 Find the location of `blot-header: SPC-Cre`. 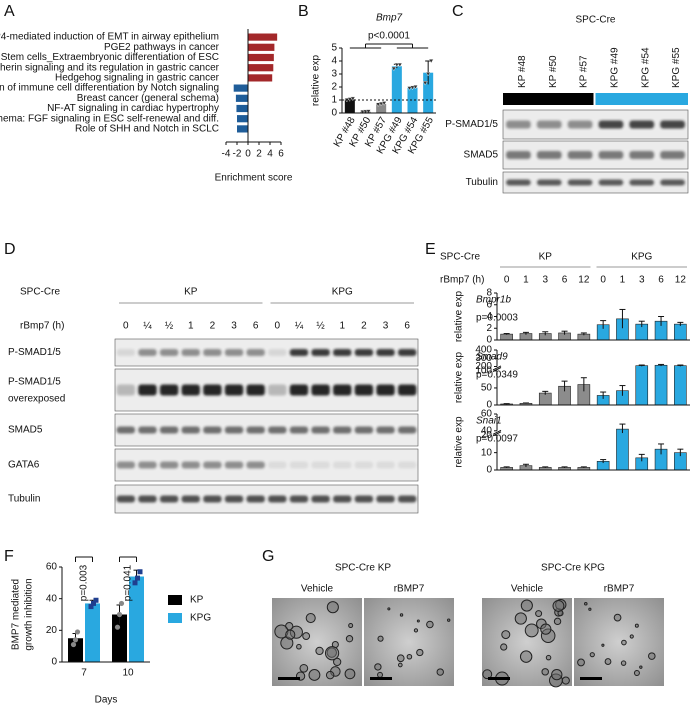

blot-header: SPC-Cre is located at coordinates (40, 292).